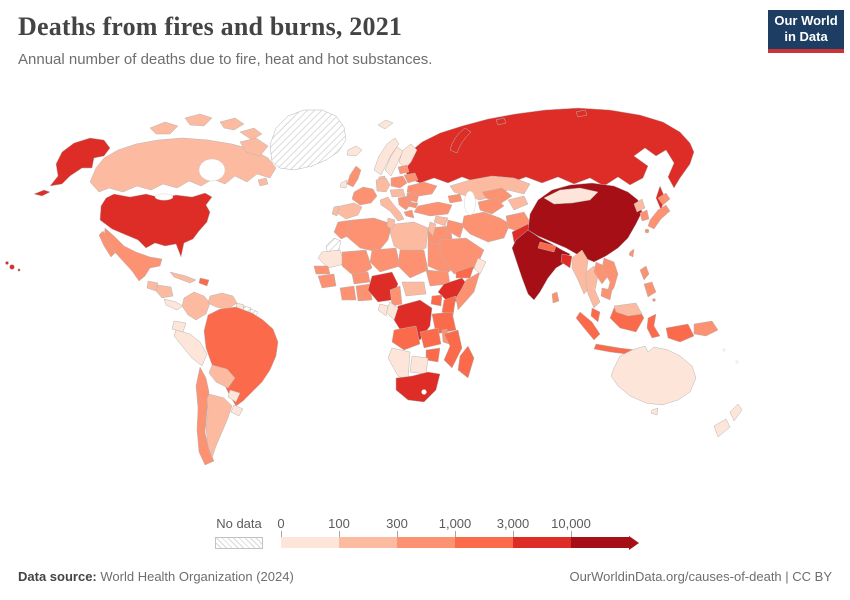 The height and width of the screenshot is (600, 850). Describe the element at coordinates (453, 349) in the screenshot. I see `country-mozambique` at that location.